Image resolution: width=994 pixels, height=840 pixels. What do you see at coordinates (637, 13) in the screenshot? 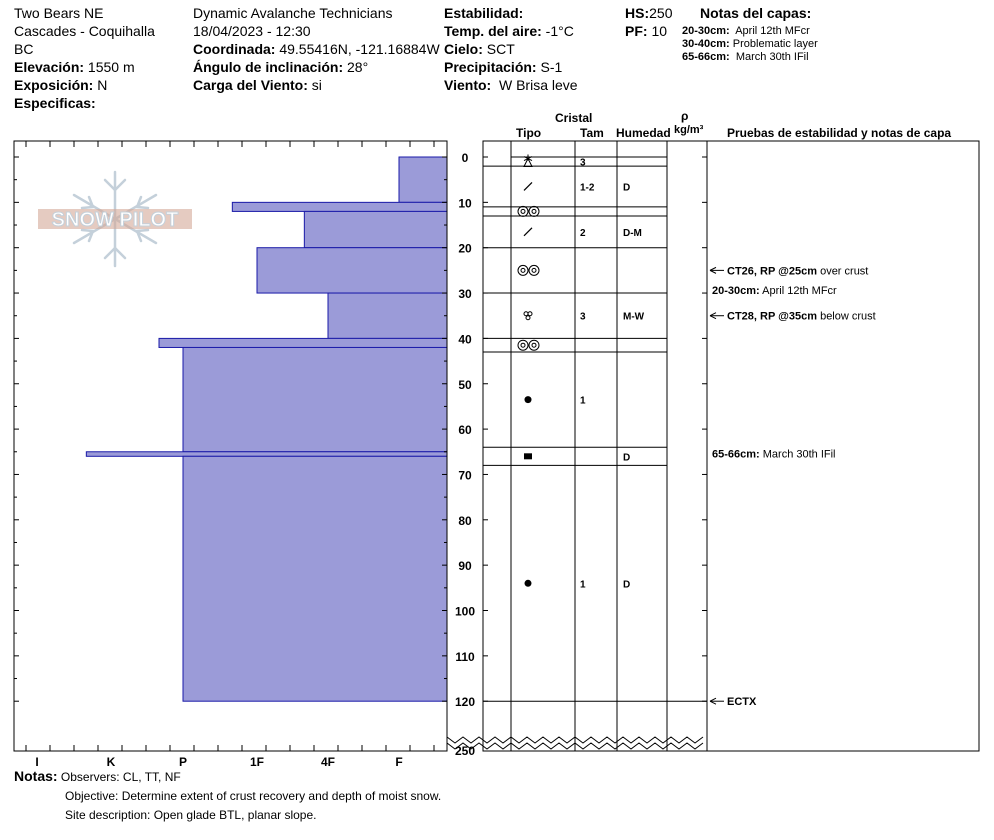
I see `hs-label: HS:` at bounding box center [637, 13].